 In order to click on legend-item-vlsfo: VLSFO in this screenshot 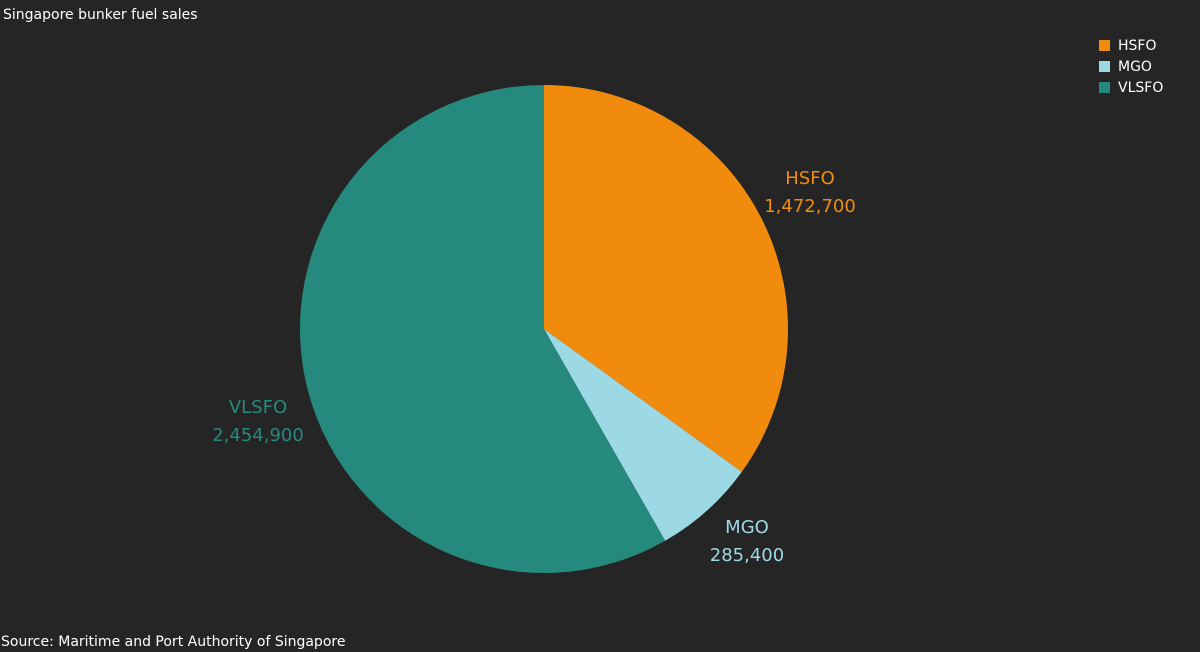, I will do `click(1131, 87)`.